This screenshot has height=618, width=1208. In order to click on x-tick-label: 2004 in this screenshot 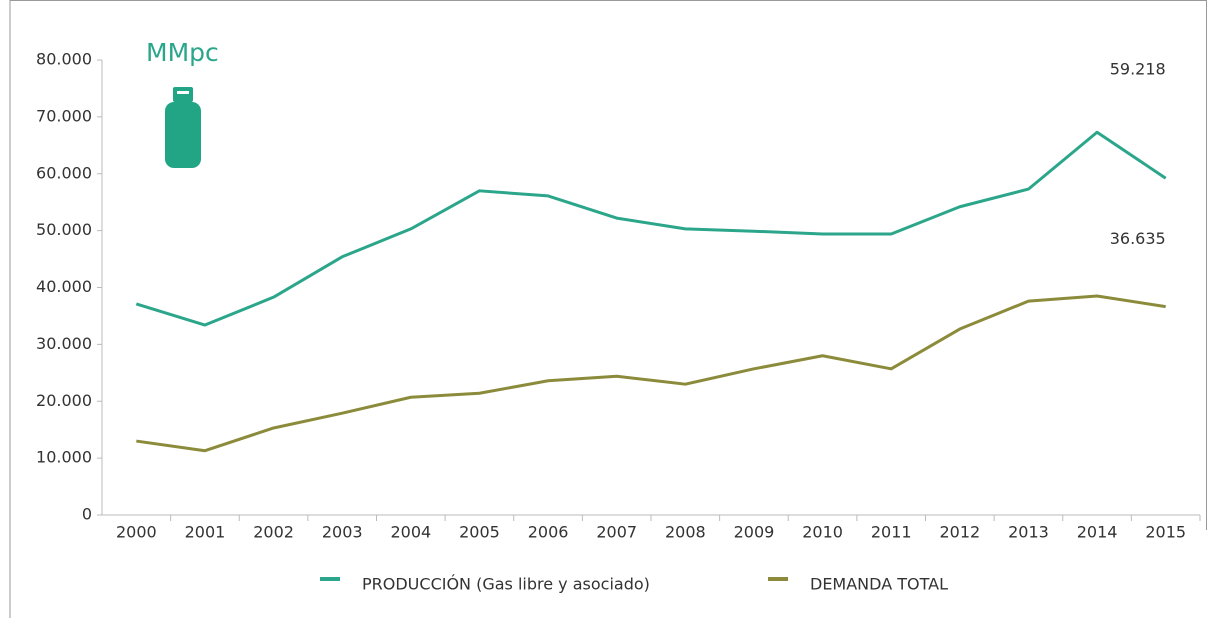, I will do `click(410, 532)`.